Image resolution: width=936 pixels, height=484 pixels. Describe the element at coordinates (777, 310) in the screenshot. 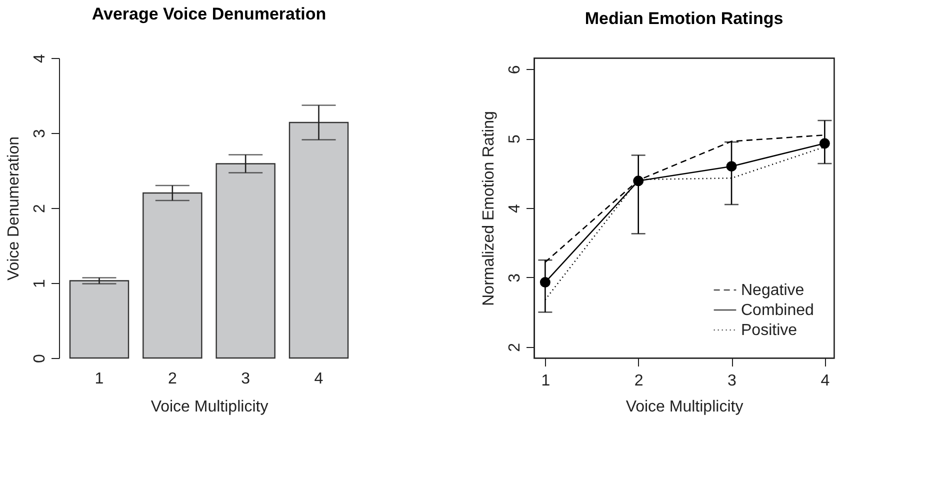

I see `legend-label: Combined` at that location.